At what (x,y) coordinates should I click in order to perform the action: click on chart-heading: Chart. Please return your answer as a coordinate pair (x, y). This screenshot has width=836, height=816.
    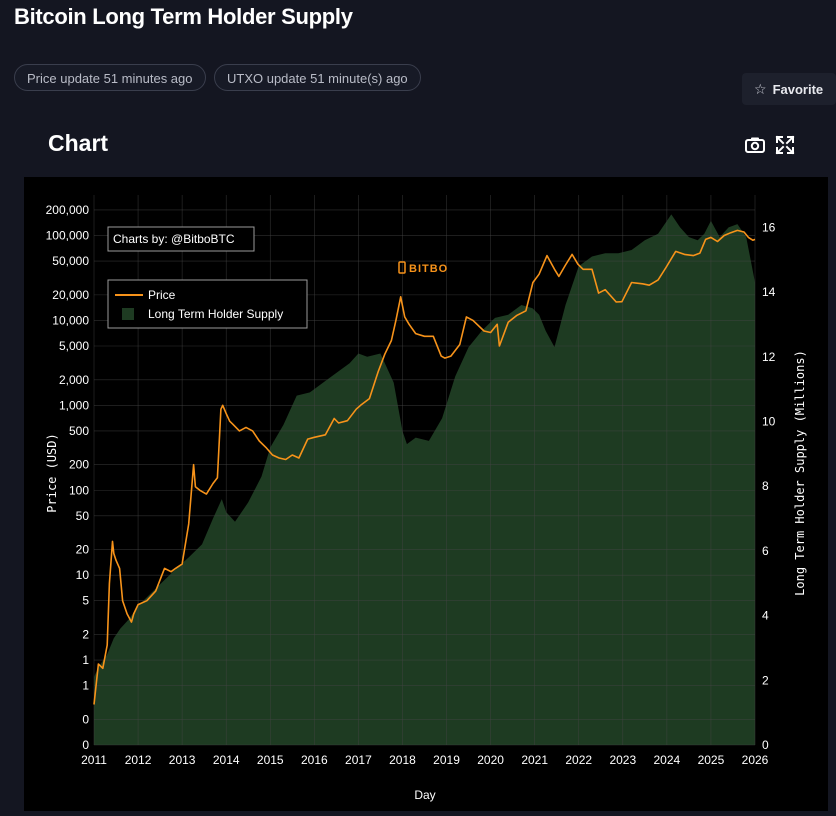
    Looking at the image, I should click on (78, 143).